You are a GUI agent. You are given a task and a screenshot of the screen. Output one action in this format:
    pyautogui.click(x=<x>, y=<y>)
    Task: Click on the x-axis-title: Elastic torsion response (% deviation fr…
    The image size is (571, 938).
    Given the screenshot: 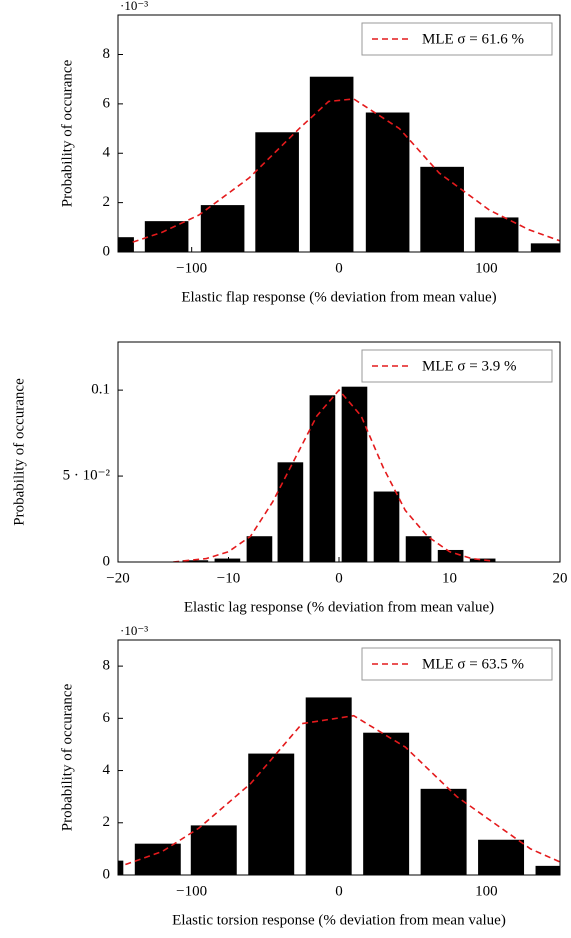 What is the action you would take?
    pyautogui.click(x=339, y=920)
    